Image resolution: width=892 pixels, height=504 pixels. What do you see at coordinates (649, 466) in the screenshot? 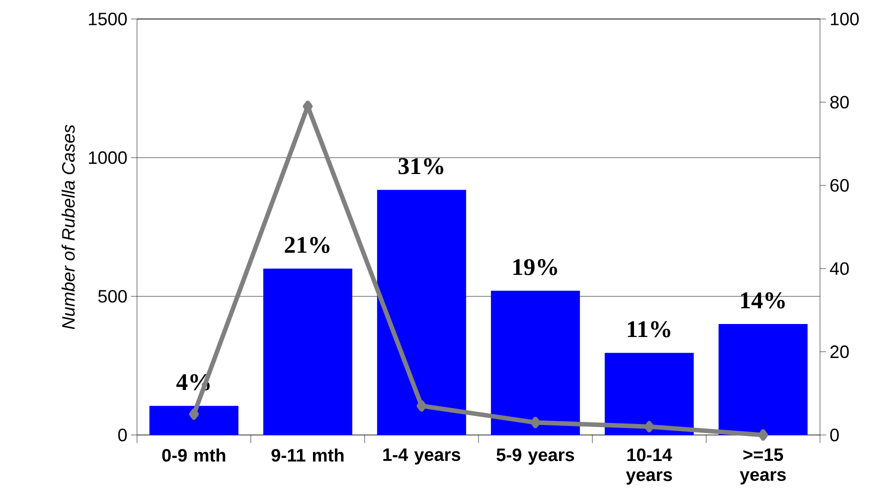
I see `x-tick-label: 10-14 years` at bounding box center [649, 466].